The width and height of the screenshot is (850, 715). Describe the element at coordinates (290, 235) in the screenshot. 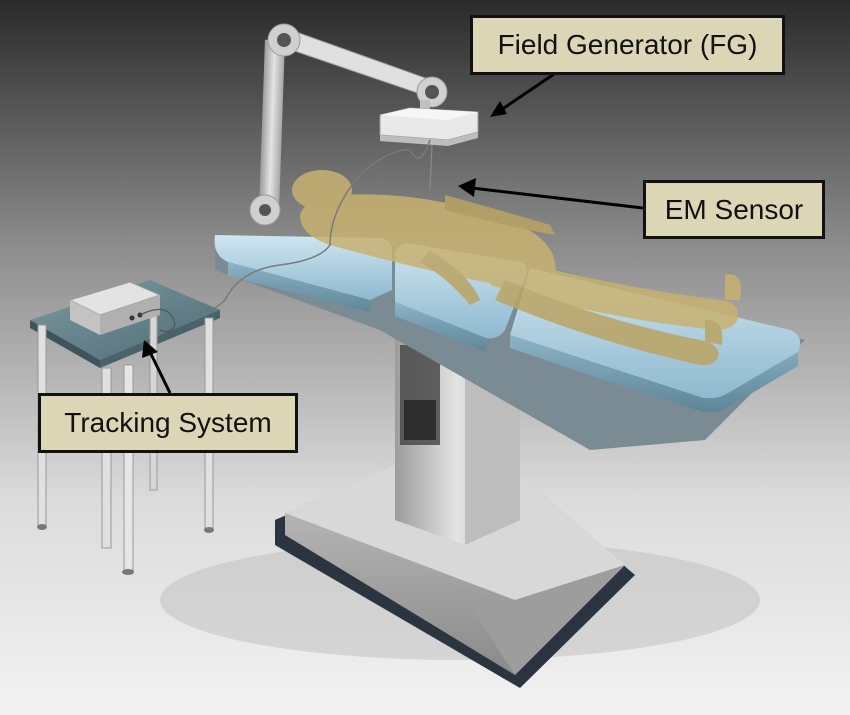

I see `em-sensor-wire-icon` at that location.